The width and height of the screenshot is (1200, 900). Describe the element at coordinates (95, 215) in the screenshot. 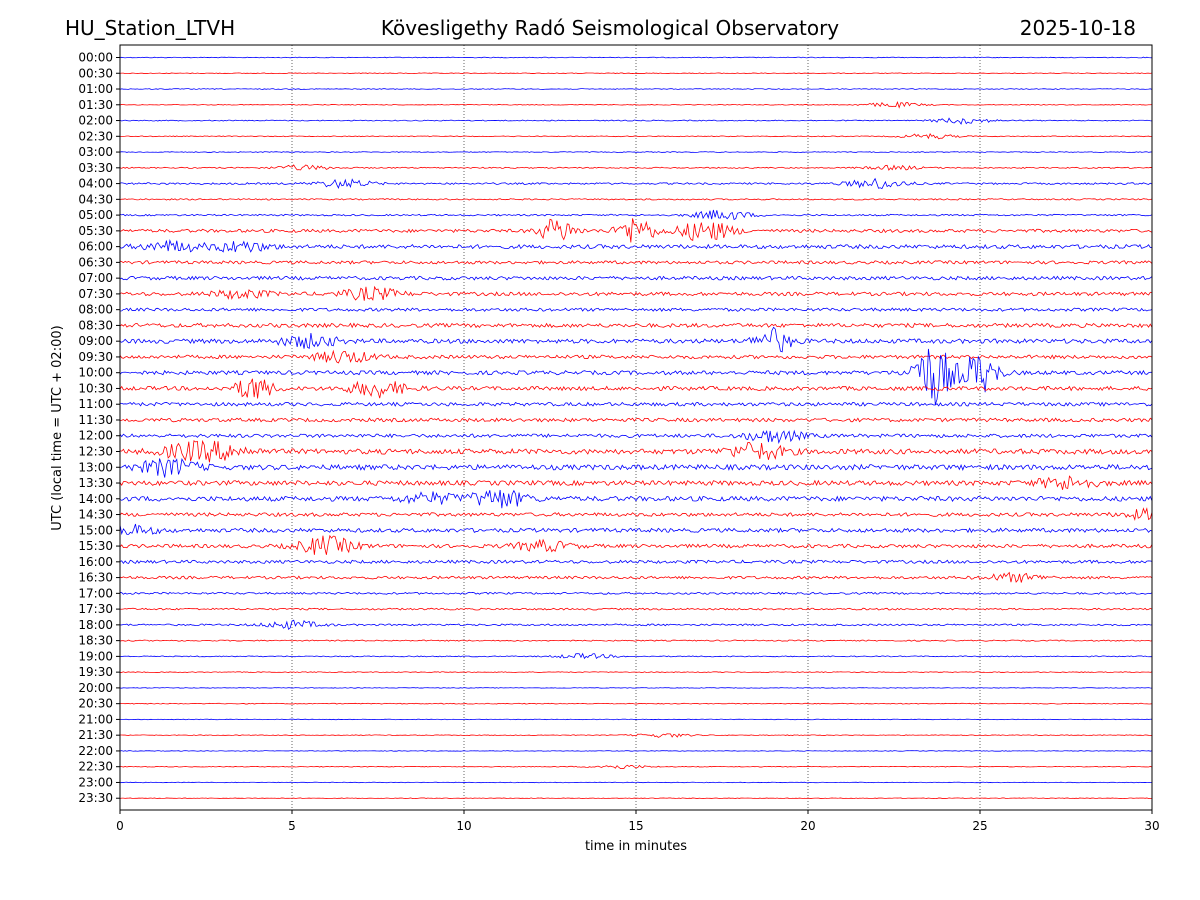

I see `row-time-label: 05:00` at that location.